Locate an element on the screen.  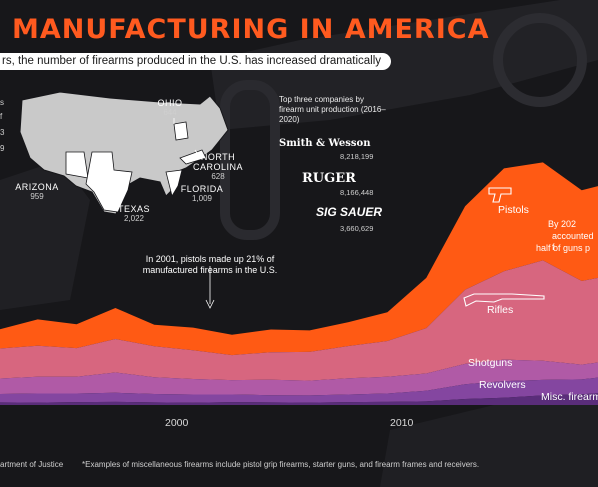
company-logo-ruger: RUGER is located at coordinates (329, 178).